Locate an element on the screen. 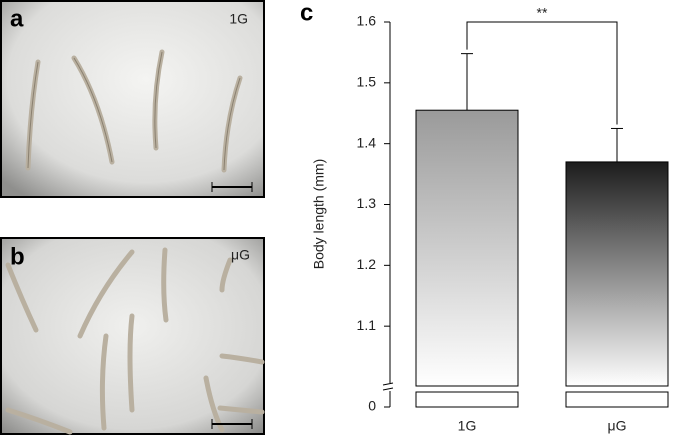 The height and width of the screenshot is (440, 700). y-tick-label: 1.1 is located at coordinates (367, 325).